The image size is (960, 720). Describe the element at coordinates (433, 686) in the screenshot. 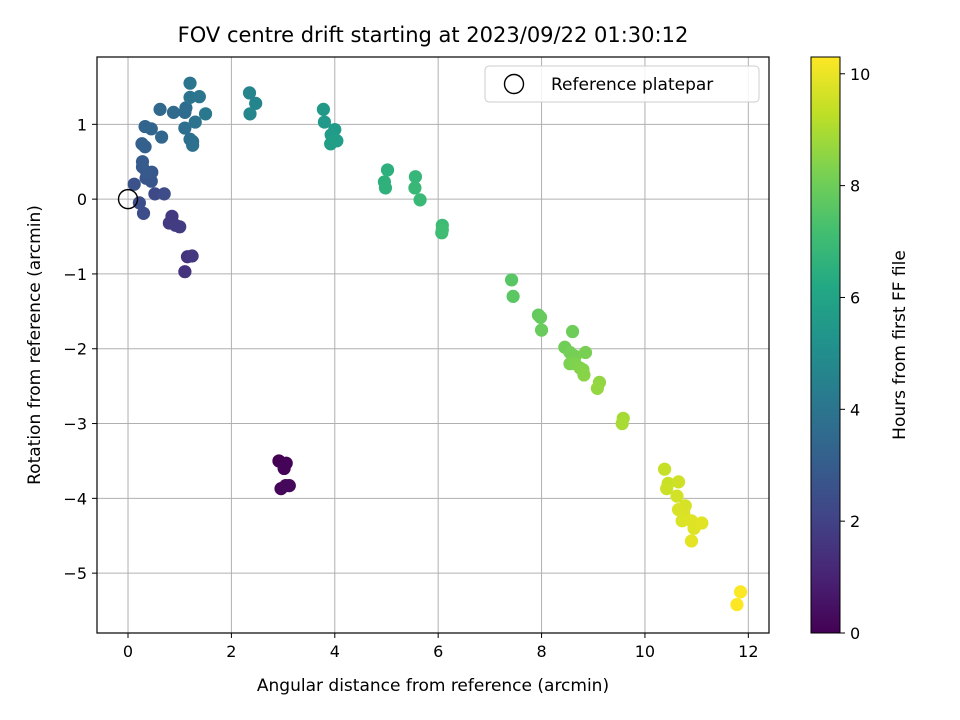

I see `x-axis-label: Angular distance from reference (arcmin)` at that location.